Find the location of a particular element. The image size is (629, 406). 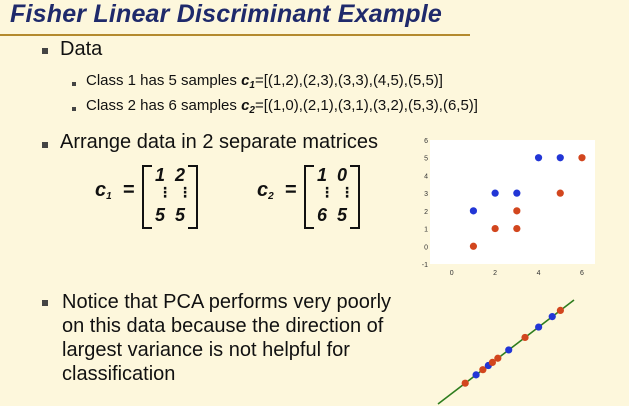

x-tick-label: 4 is located at coordinates (539, 273).